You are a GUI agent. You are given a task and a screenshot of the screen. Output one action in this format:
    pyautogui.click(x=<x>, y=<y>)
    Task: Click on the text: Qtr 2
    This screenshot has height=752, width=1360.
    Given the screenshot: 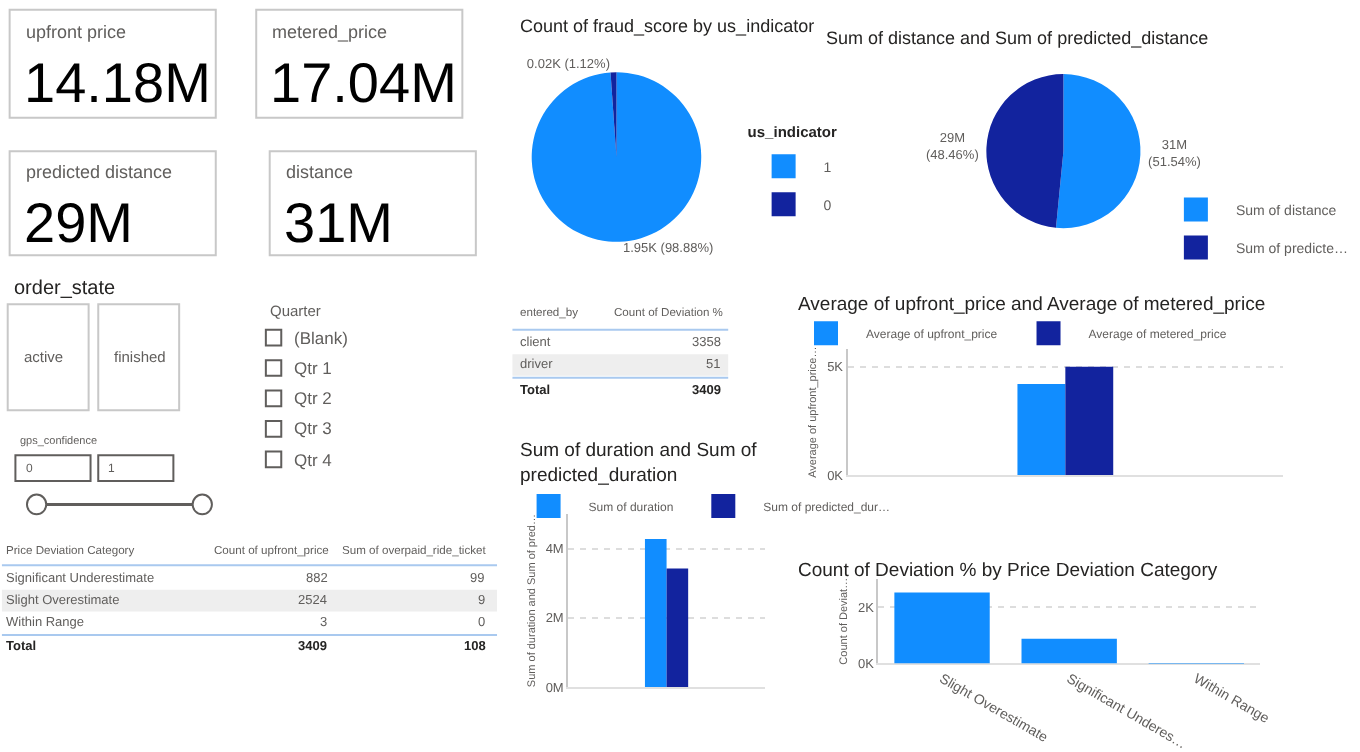 What is the action you would take?
    pyautogui.click(x=313, y=398)
    